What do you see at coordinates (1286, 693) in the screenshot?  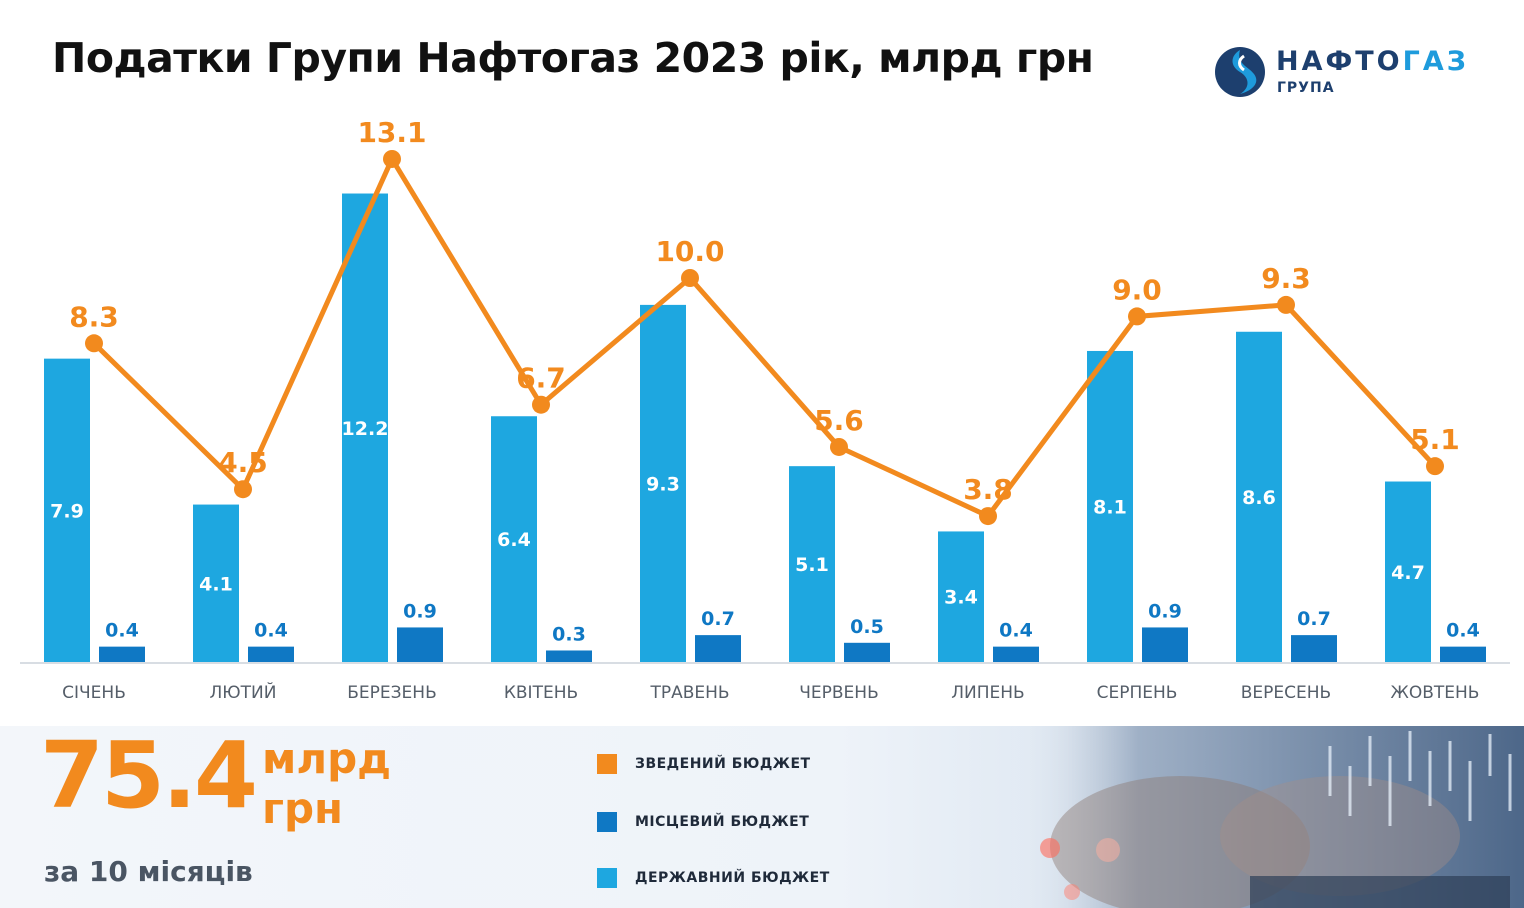 I see `x-tick-label: ВЕРЕСЕНЬ` at bounding box center [1286, 693].